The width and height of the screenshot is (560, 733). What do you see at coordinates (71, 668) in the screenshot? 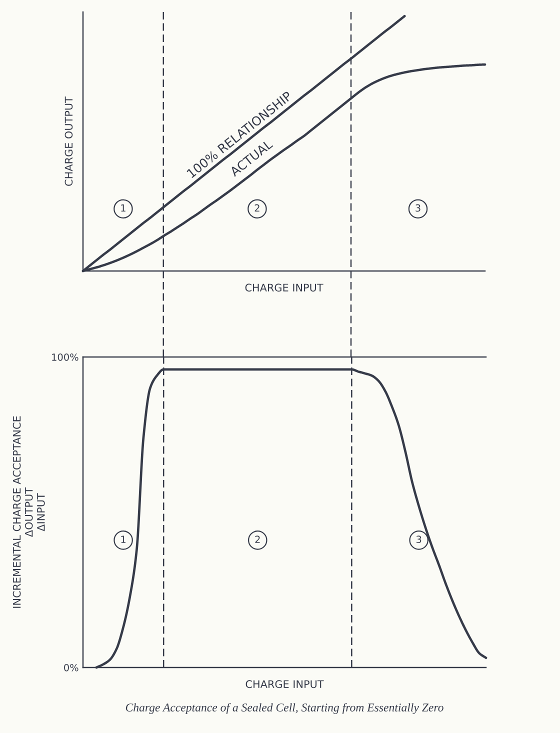
I see `y-tick-label: 0%` at bounding box center [71, 668].